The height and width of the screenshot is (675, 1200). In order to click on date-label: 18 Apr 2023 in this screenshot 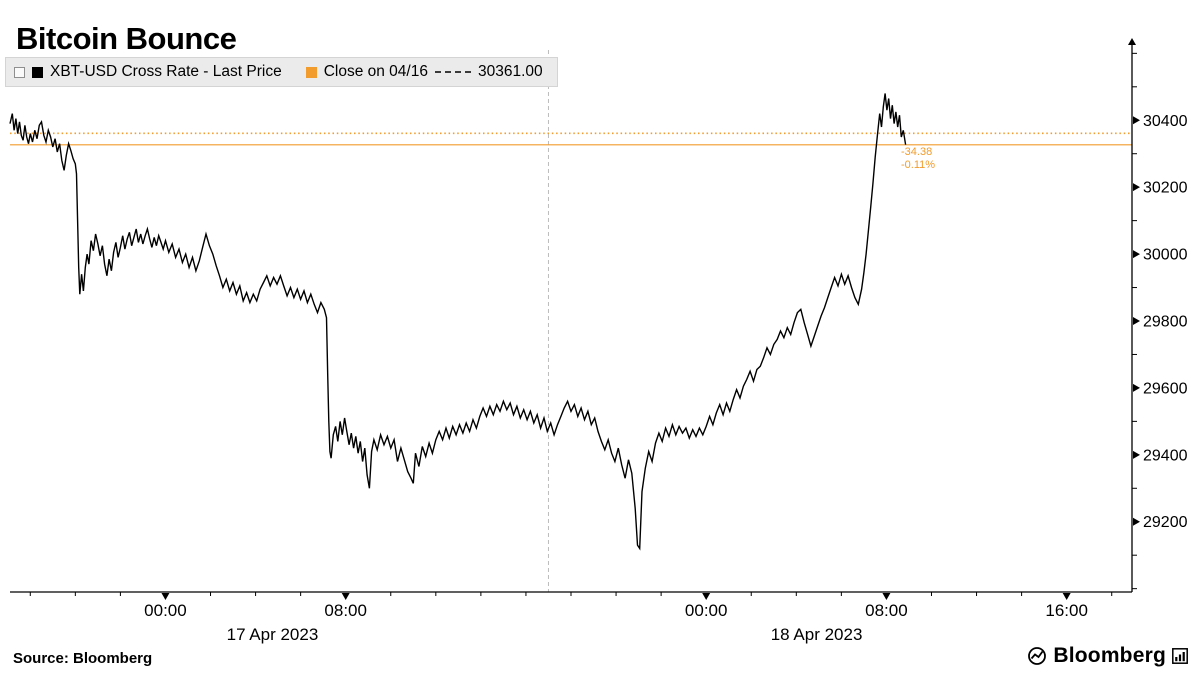, I will do `click(817, 634)`.